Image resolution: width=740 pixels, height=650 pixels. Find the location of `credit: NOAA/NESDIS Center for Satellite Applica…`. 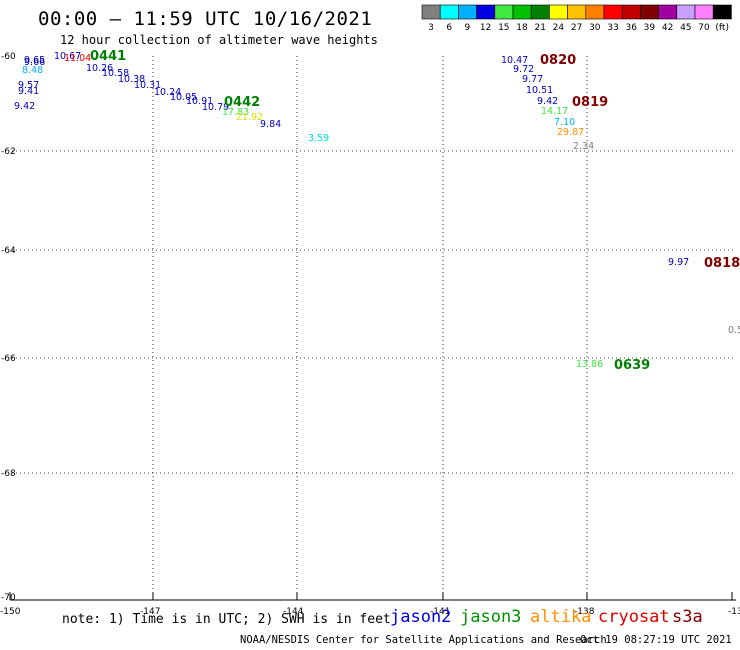

credit: NOAA/NESDIS Center for Satellite Applica… is located at coordinates (423, 640).